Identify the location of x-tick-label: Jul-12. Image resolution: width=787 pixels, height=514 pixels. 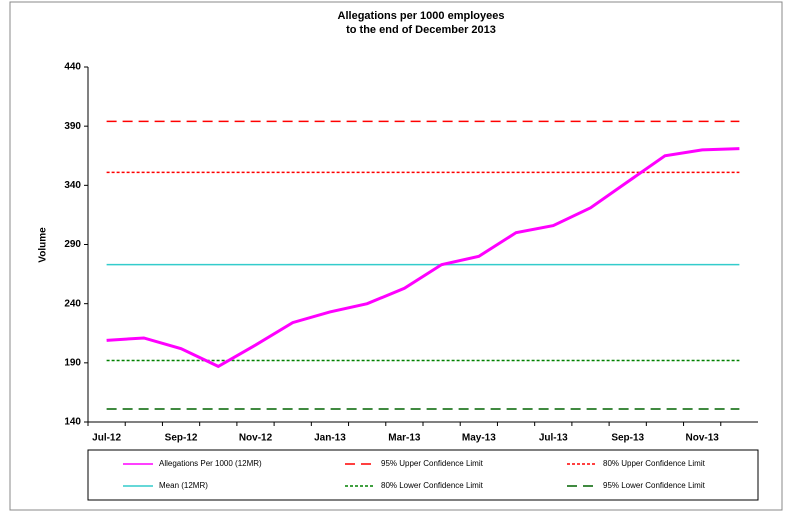
(106, 438).